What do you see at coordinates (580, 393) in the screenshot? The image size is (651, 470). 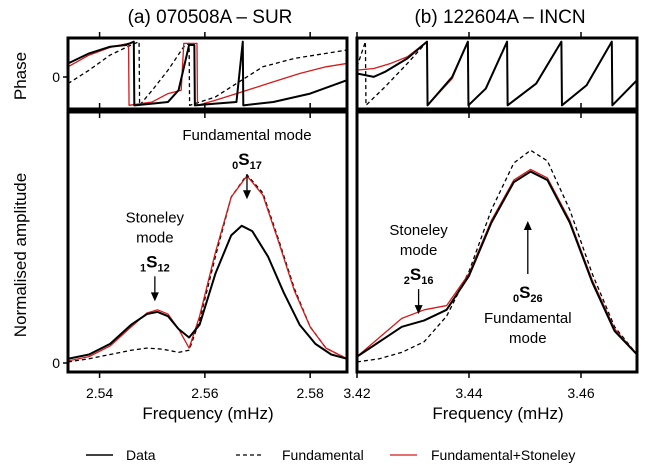 I see `panel-b-xtick-label-2: 3.46` at bounding box center [580, 393].